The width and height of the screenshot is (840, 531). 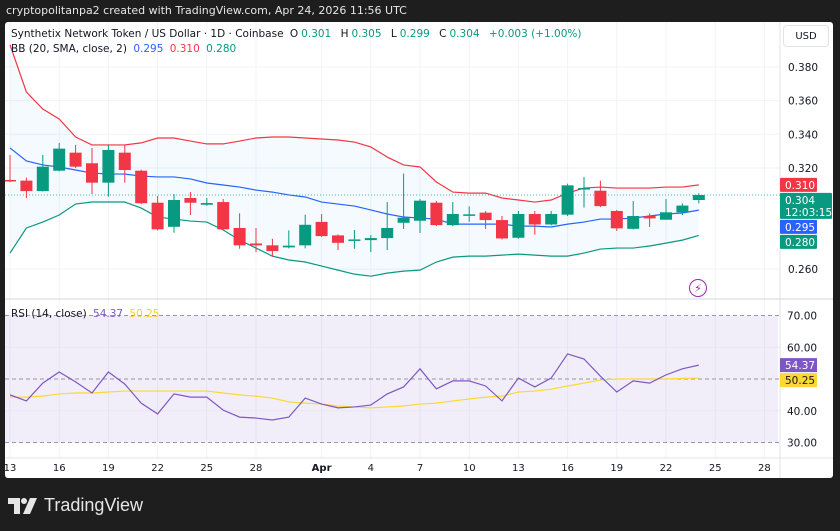 I want to click on ohlc-low: L 0.299, so click(x=410, y=34).